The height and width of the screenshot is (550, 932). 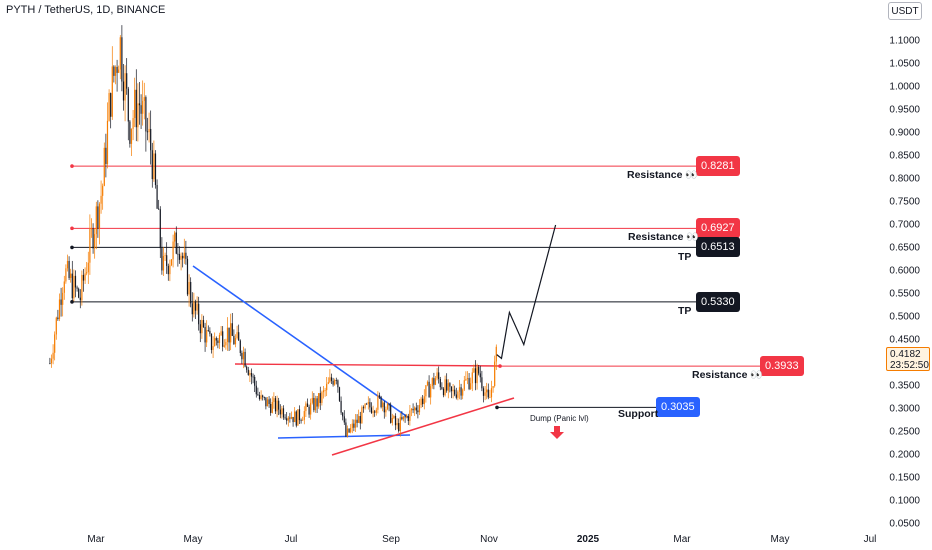 What do you see at coordinates (367, 365) in the screenshot?
I see `breakout-level-line` at bounding box center [367, 365].